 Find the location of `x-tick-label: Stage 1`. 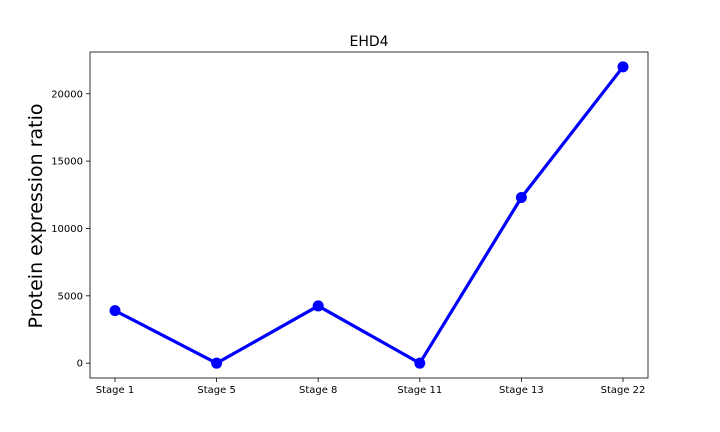

x-tick-label: Stage 1 is located at coordinates (115, 390).